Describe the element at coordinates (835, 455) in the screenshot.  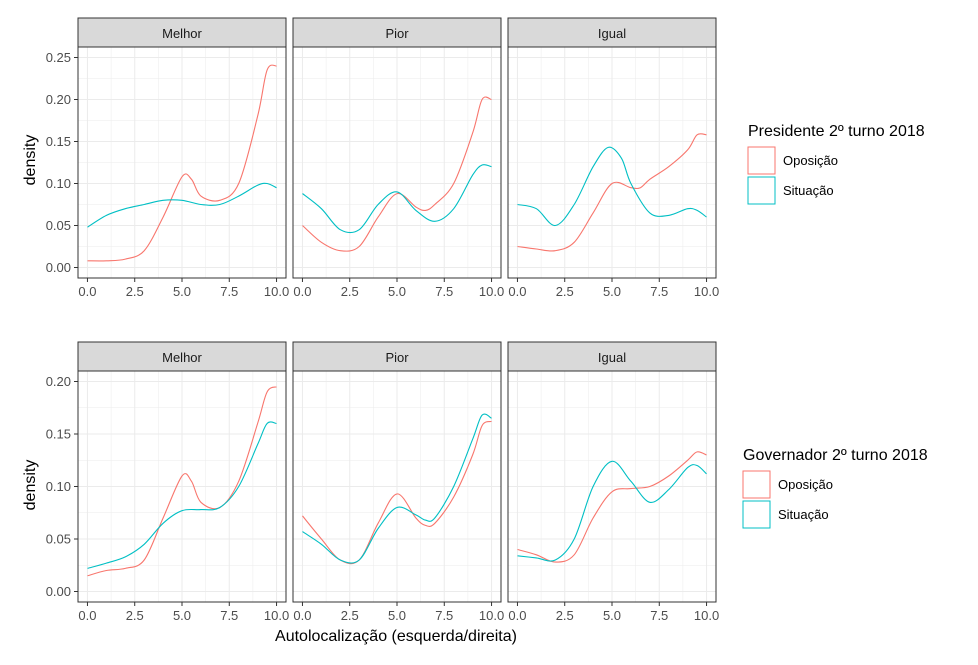
I see `legend-title: Governador 2º turno 2018` at that location.